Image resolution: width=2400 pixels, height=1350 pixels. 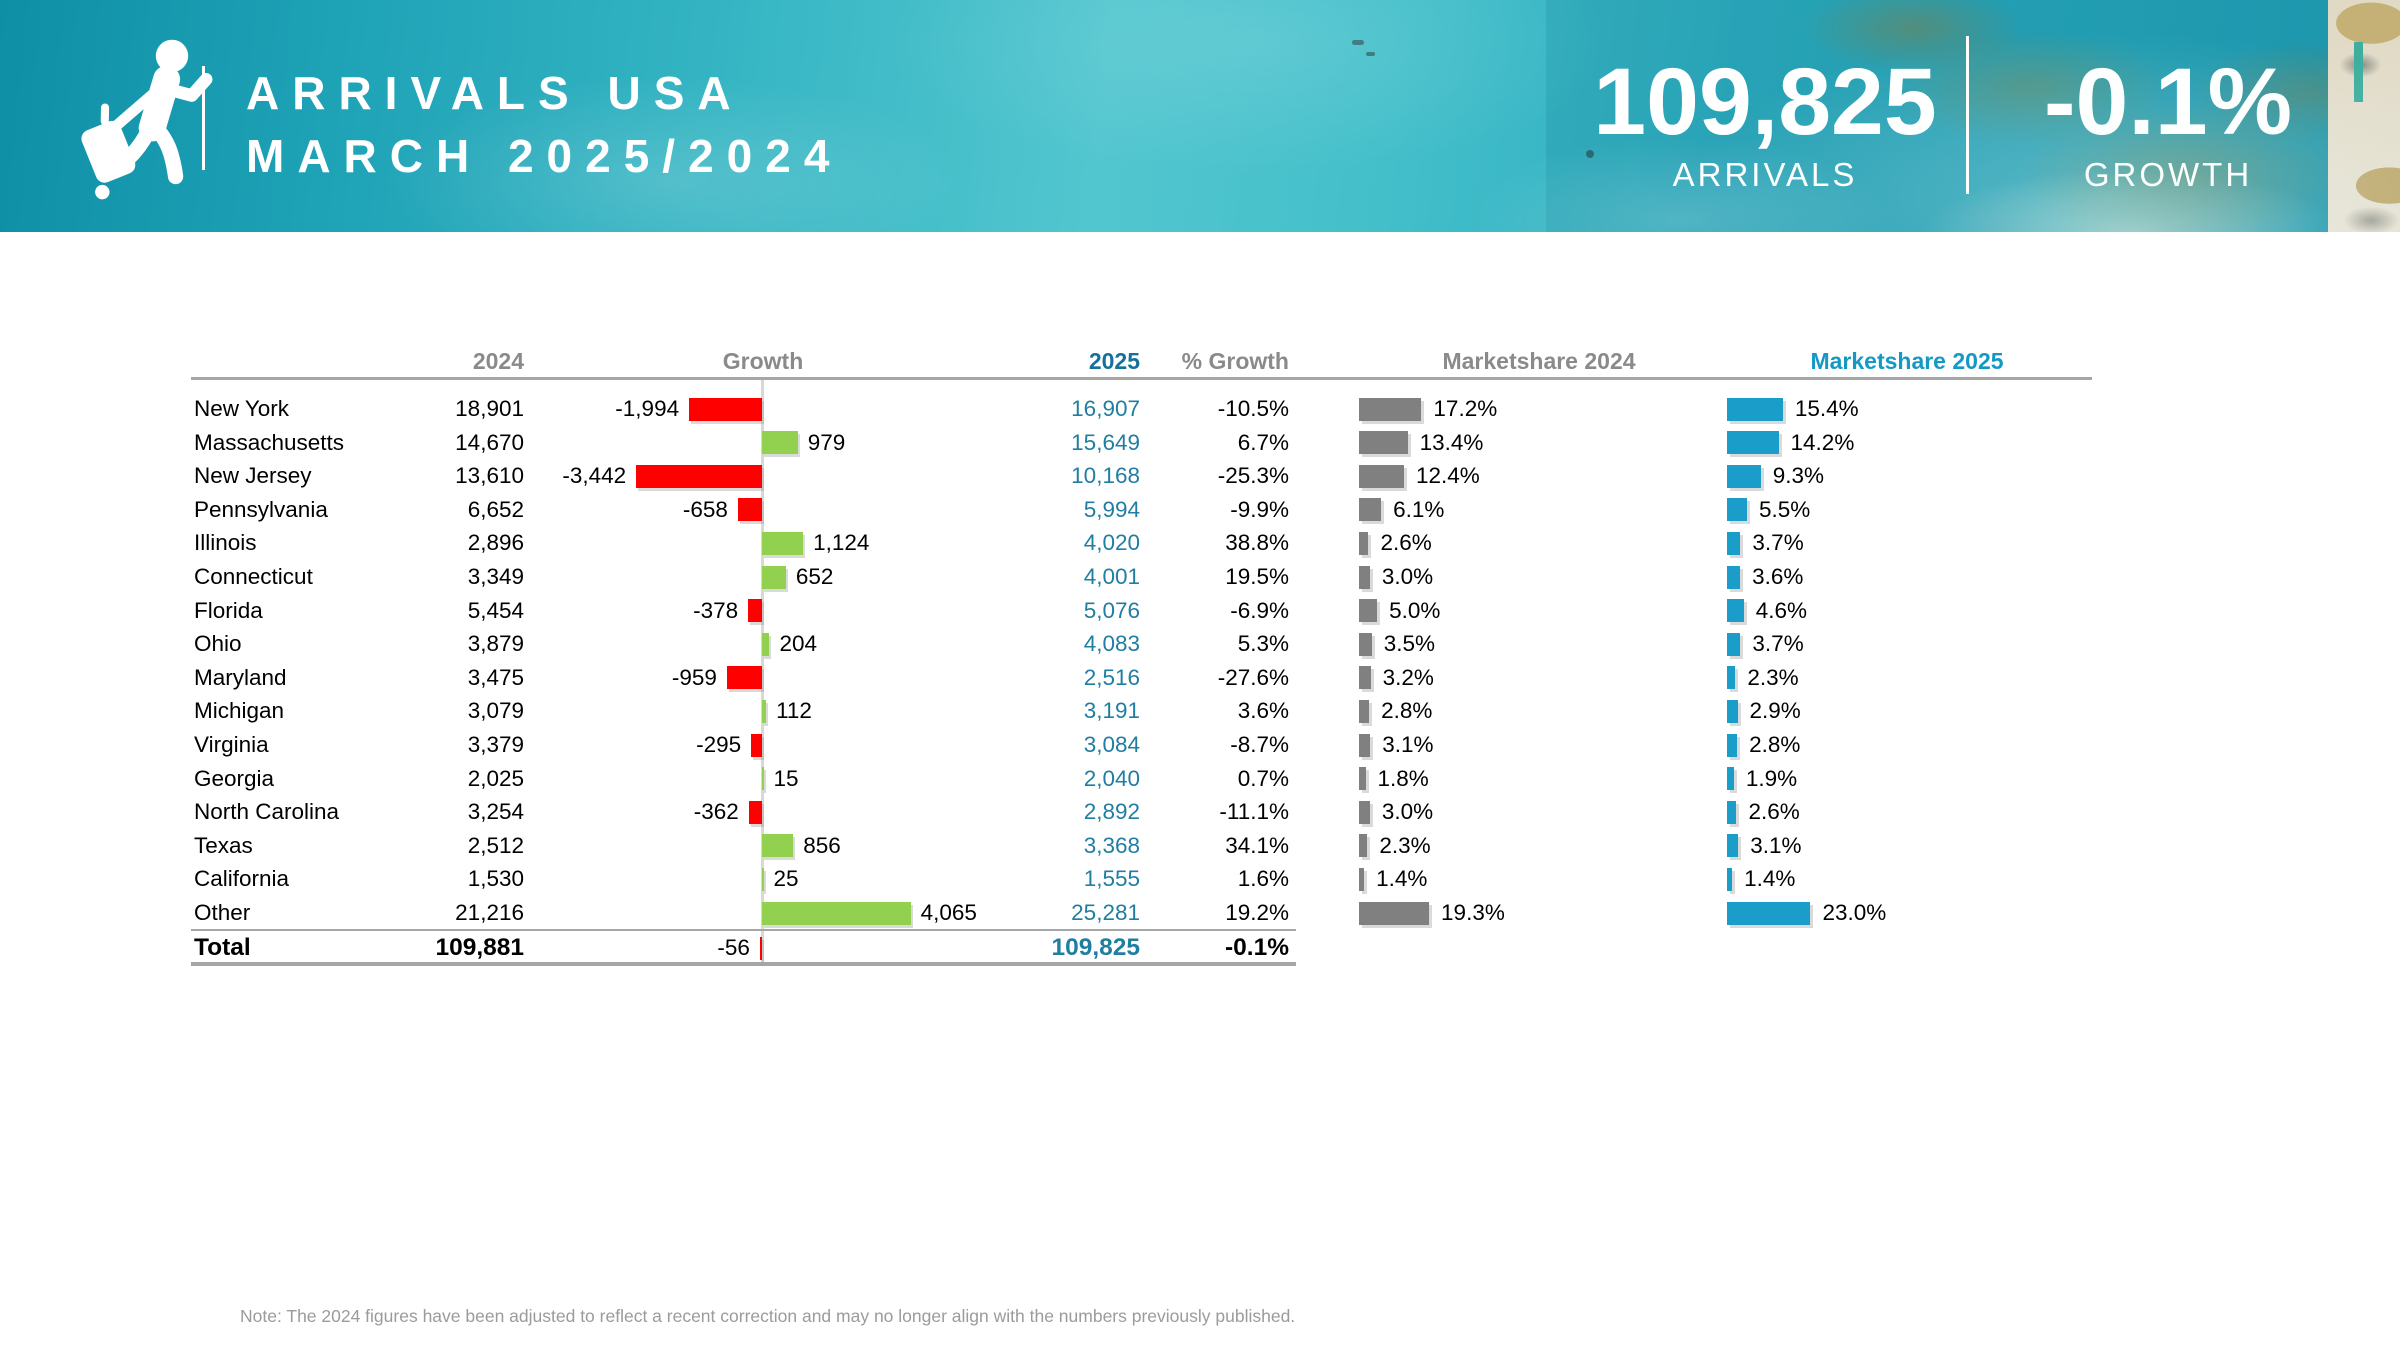 What do you see at coordinates (240, 677) in the screenshot?
I see `state-name: Maryland` at bounding box center [240, 677].